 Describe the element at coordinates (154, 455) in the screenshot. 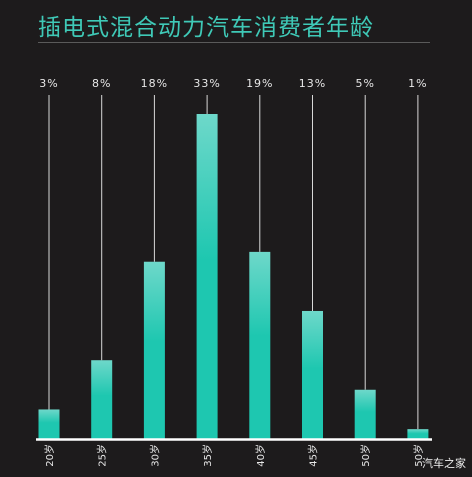

I see `x-tick-label: 30岁` at that location.